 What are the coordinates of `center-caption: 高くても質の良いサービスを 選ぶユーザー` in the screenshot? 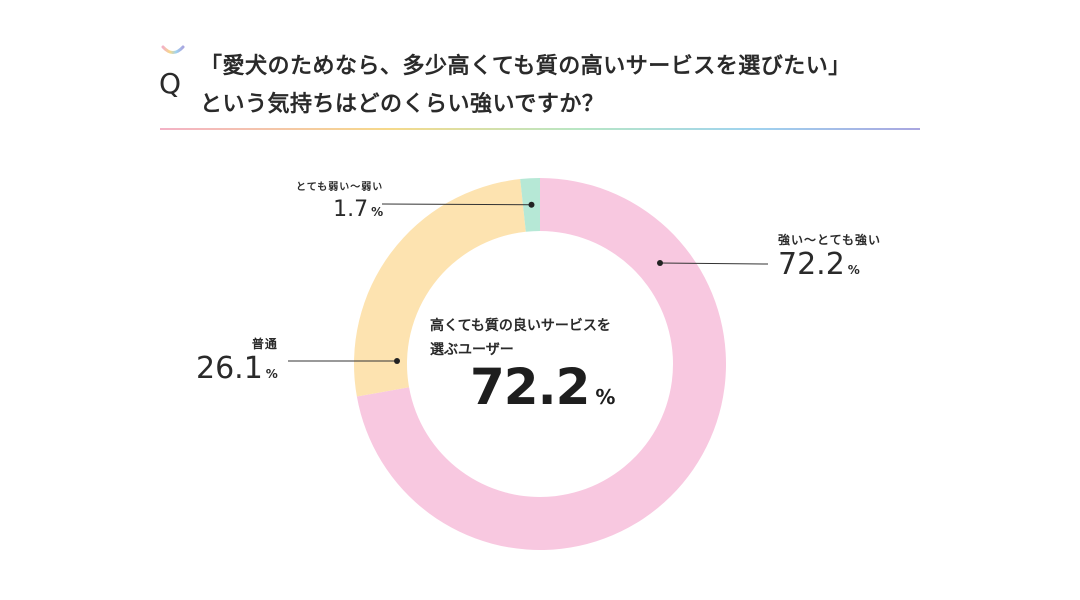 It's located at (540, 338).